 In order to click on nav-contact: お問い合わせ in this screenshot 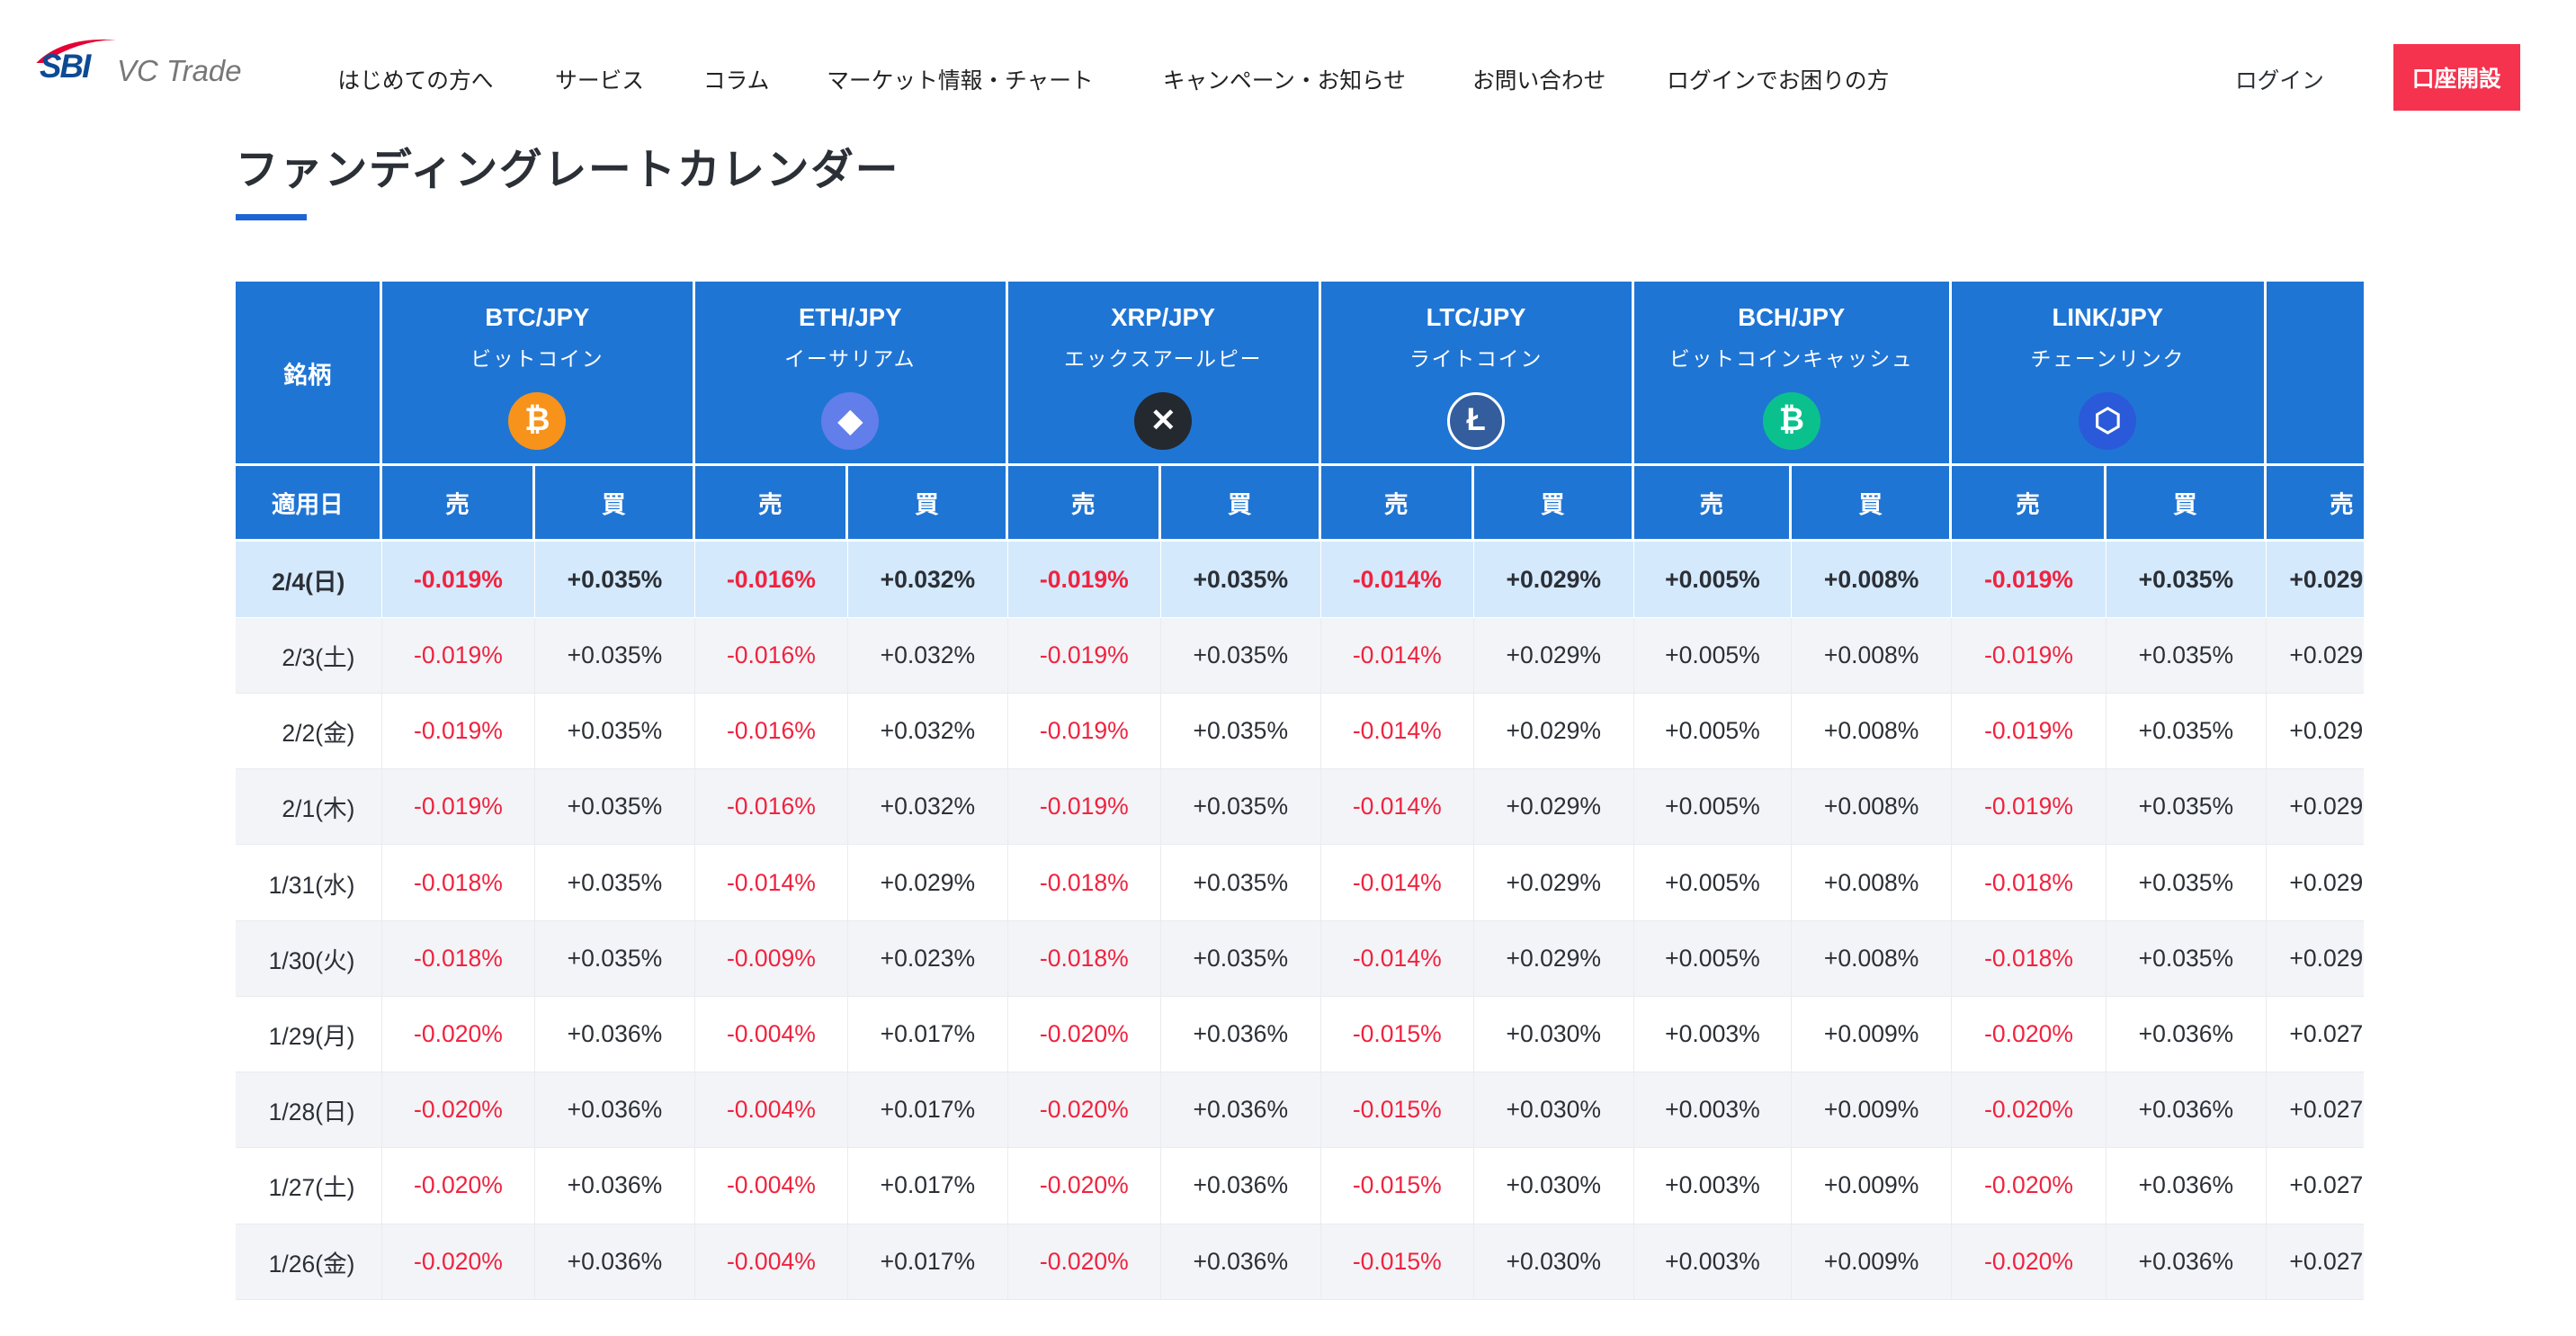, I will do `click(1539, 80)`.